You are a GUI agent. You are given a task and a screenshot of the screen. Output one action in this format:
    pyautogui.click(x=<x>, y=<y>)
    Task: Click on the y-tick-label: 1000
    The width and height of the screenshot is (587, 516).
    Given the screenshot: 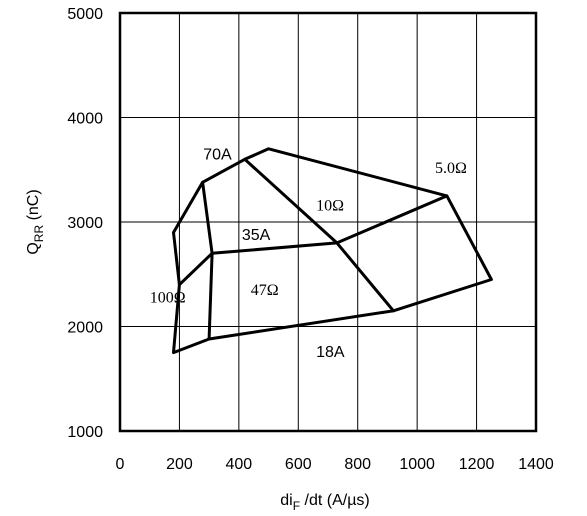 What is the action you would take?
    pyautogui.click(x=85, y=432)
    